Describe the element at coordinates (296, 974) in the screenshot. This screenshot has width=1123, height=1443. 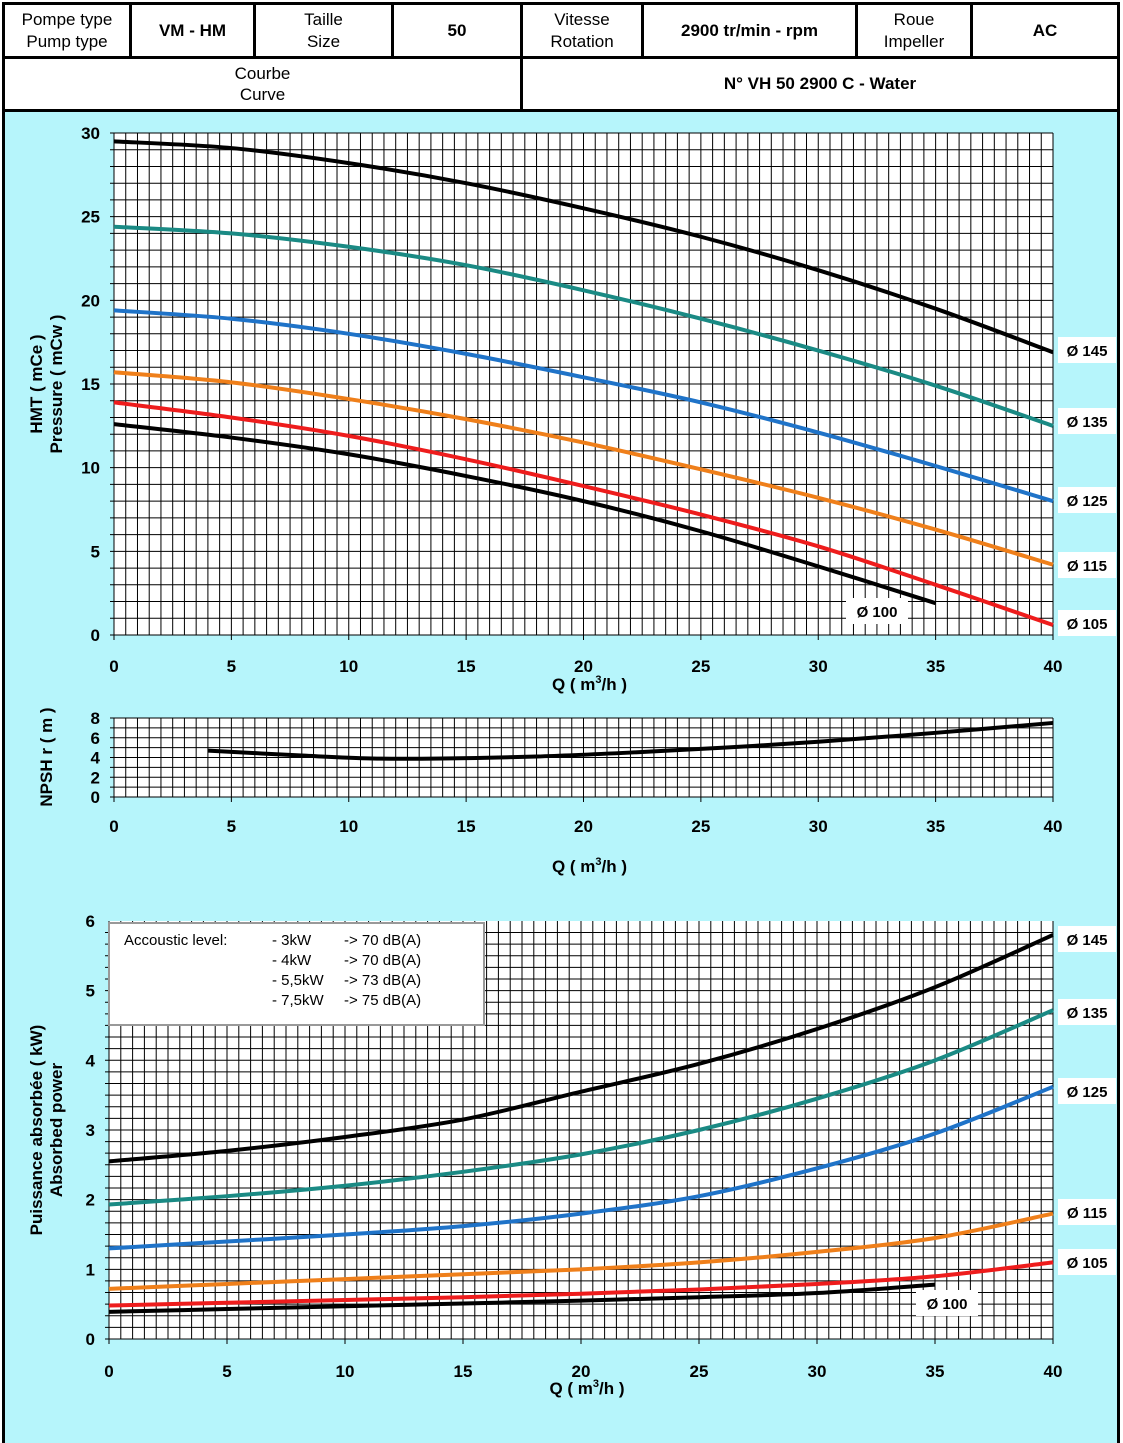
I see `acoustic-box` at that location.